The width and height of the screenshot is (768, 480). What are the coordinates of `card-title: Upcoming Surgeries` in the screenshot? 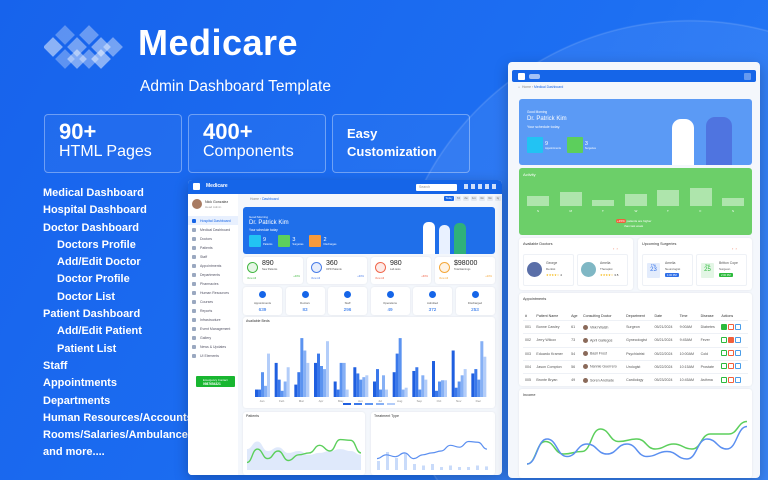 It's located at (659, 244).